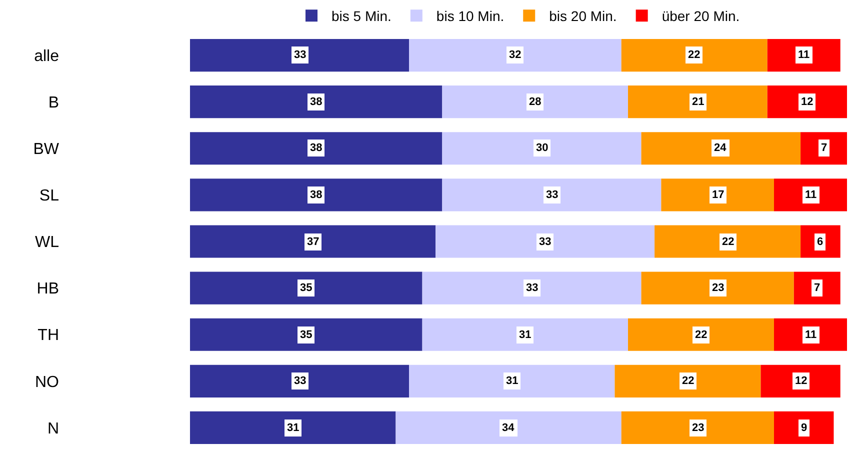  Describe the element at coordinates (53, 429) in the screenshot. I see `y-tick-label: N` at that location.